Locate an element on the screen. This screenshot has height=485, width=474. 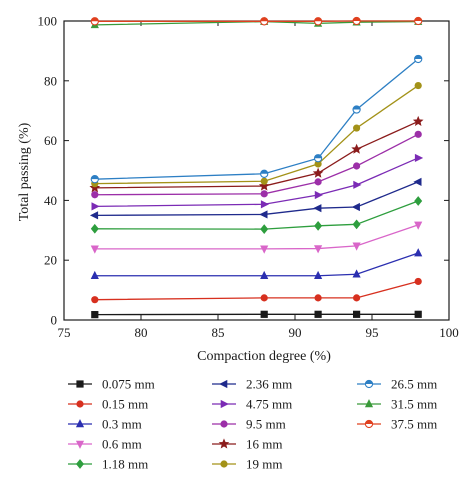
legend-label: 0.15 mm is located at coordinates (125, 404).